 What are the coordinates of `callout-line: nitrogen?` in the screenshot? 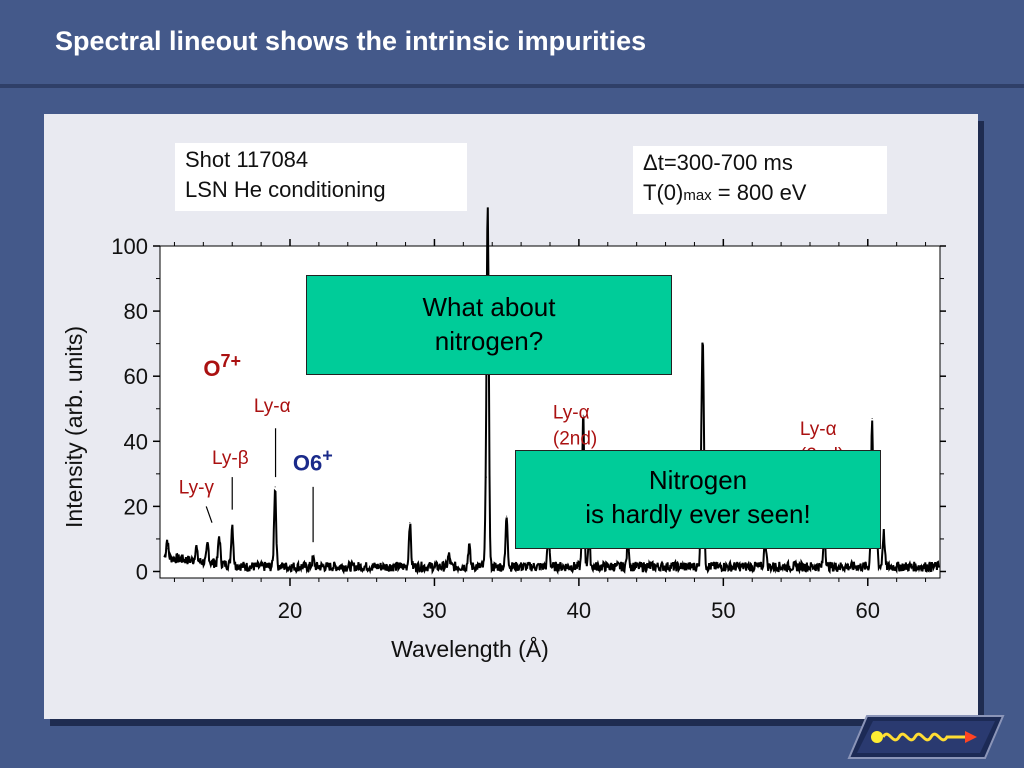 It's located at (489, 341).